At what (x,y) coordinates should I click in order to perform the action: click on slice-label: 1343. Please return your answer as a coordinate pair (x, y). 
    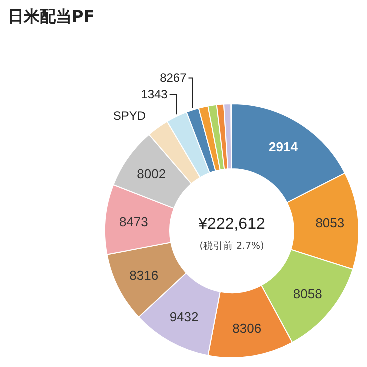
    Looking at the image, I should click on (154, 95).